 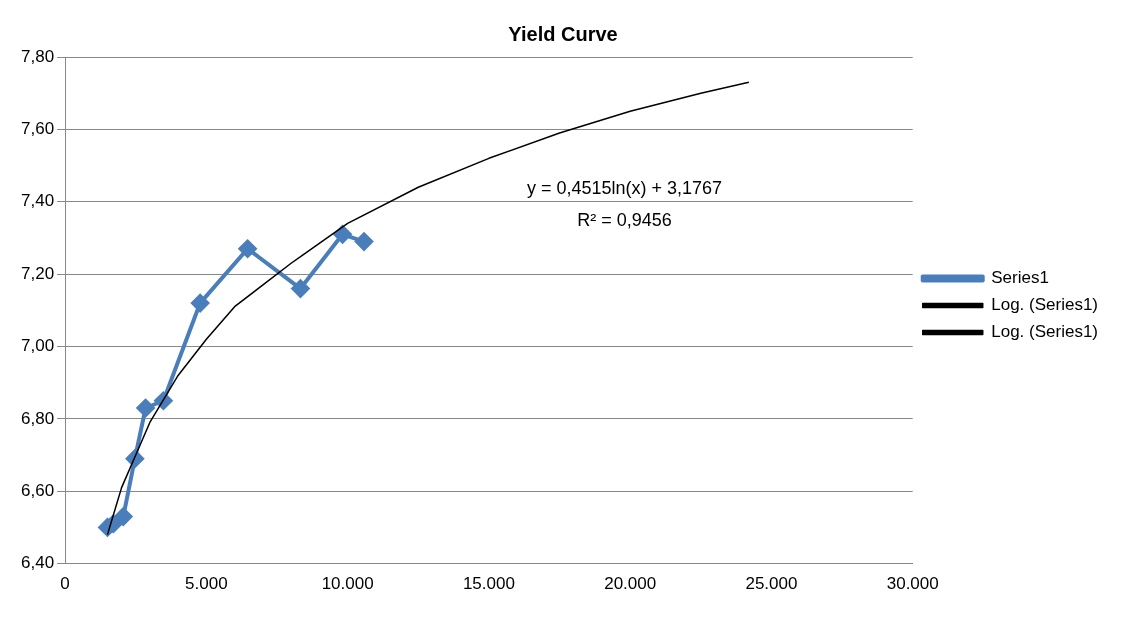 I want to click on y-tick-label: 6,80, so click(x=37, y=418).